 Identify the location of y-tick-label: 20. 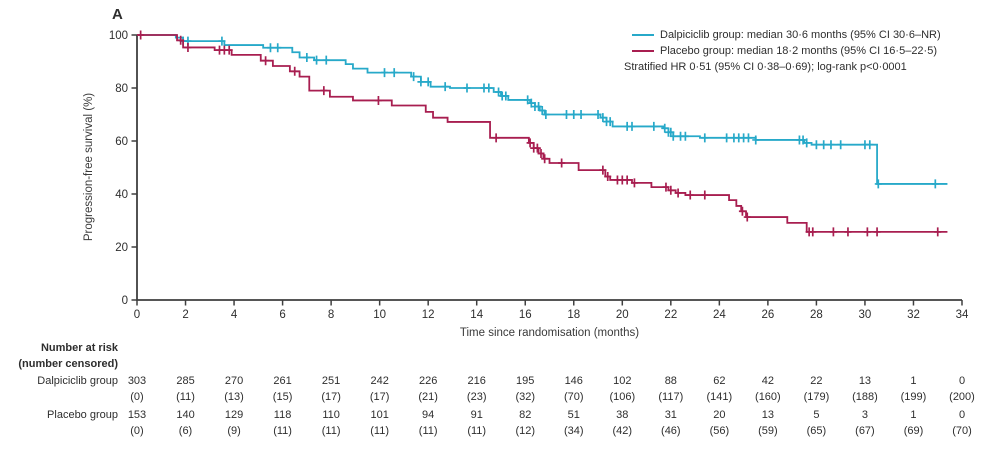
(121, 248).